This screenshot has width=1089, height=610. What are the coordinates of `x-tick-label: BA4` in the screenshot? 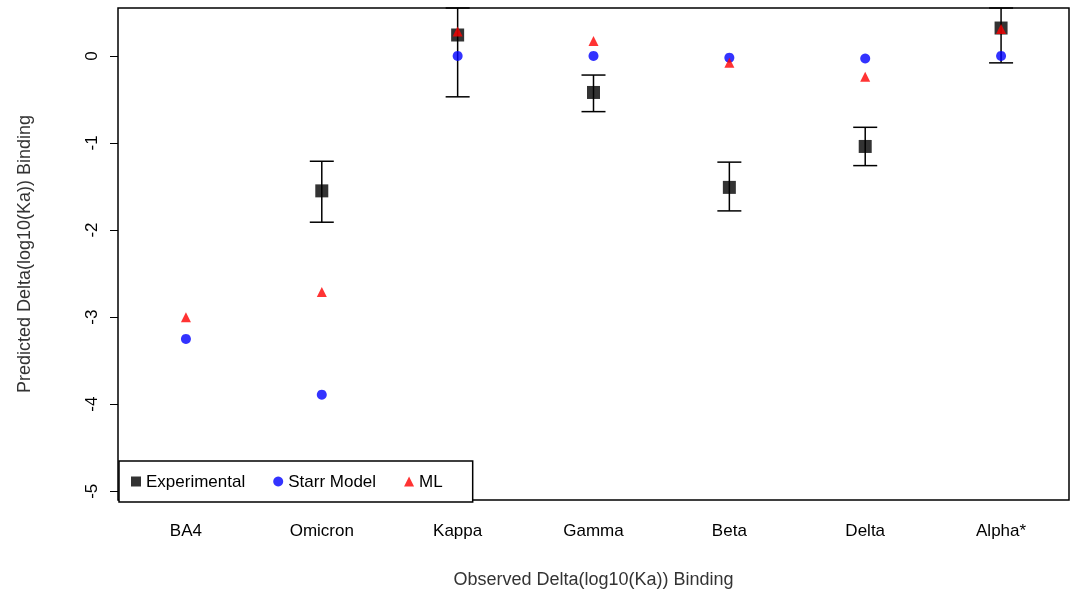 It's located at (185, 530).